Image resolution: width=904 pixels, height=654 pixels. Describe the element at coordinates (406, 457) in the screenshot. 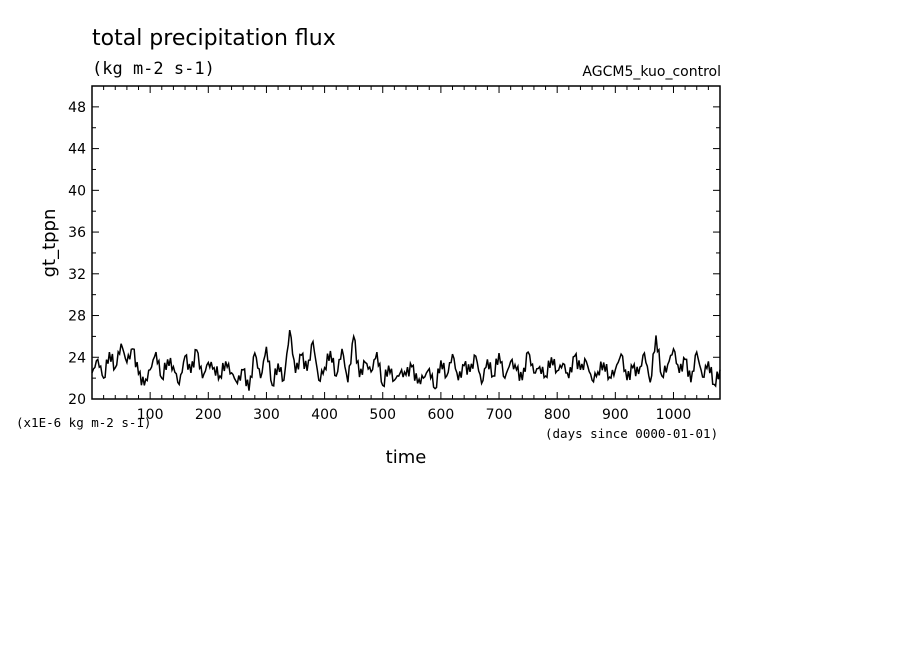

I see `x-axis-label: time` at that location.